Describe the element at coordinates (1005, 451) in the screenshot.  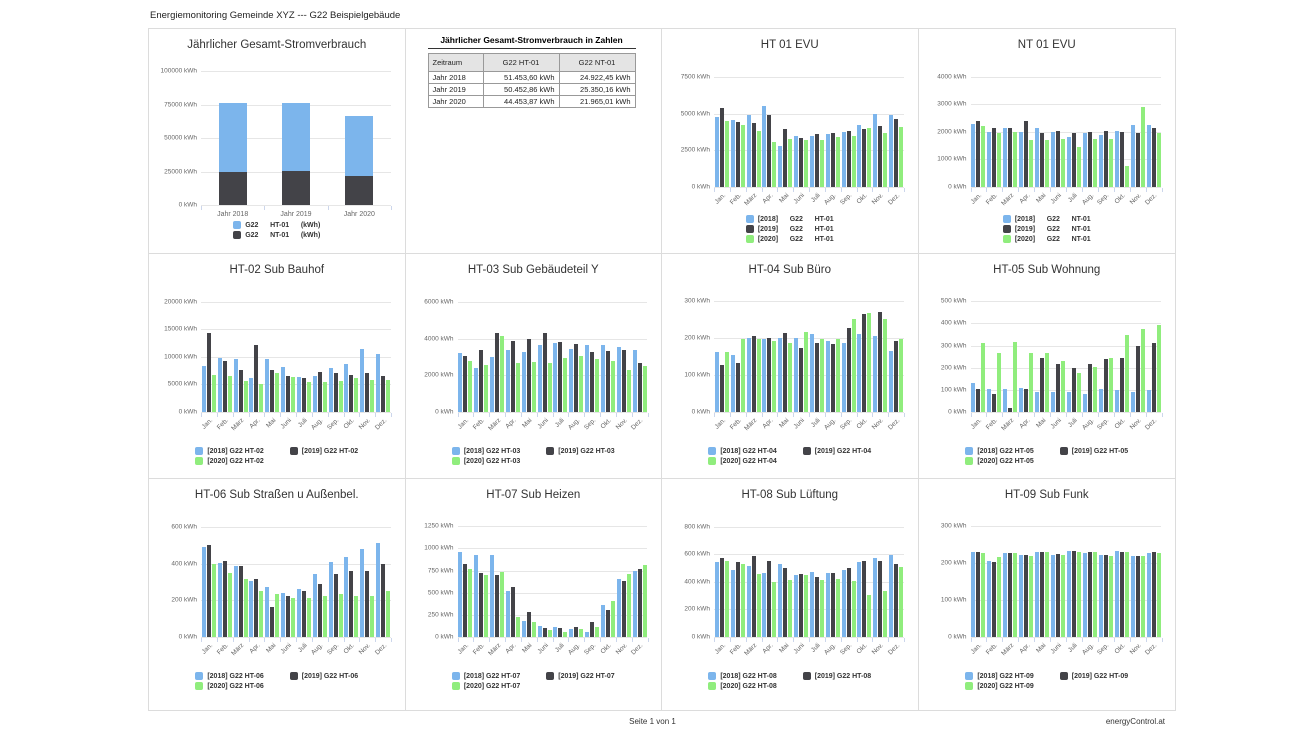
I see `legend-label: [2018] G22 HT-05` at that location.